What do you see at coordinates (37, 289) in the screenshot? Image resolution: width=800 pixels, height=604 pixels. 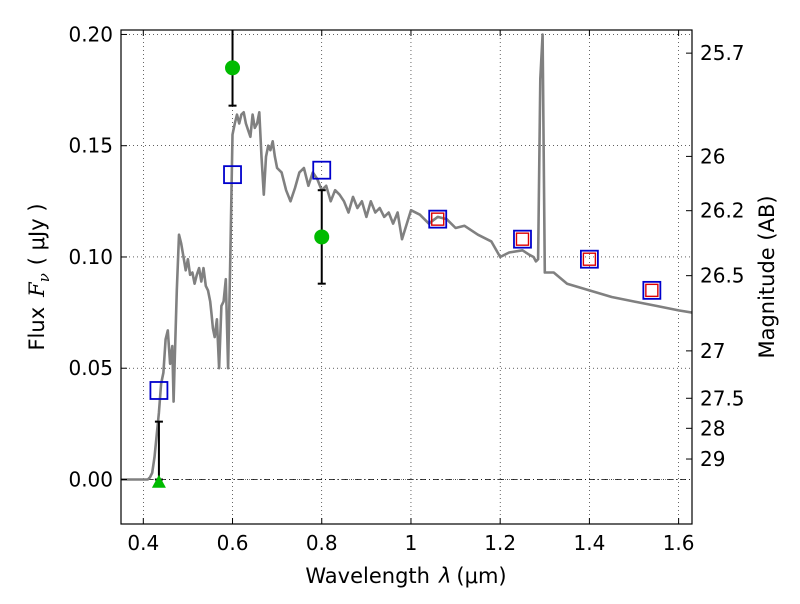 I see `y-axis-label-symbol: F` at bounding box center [37, 289].